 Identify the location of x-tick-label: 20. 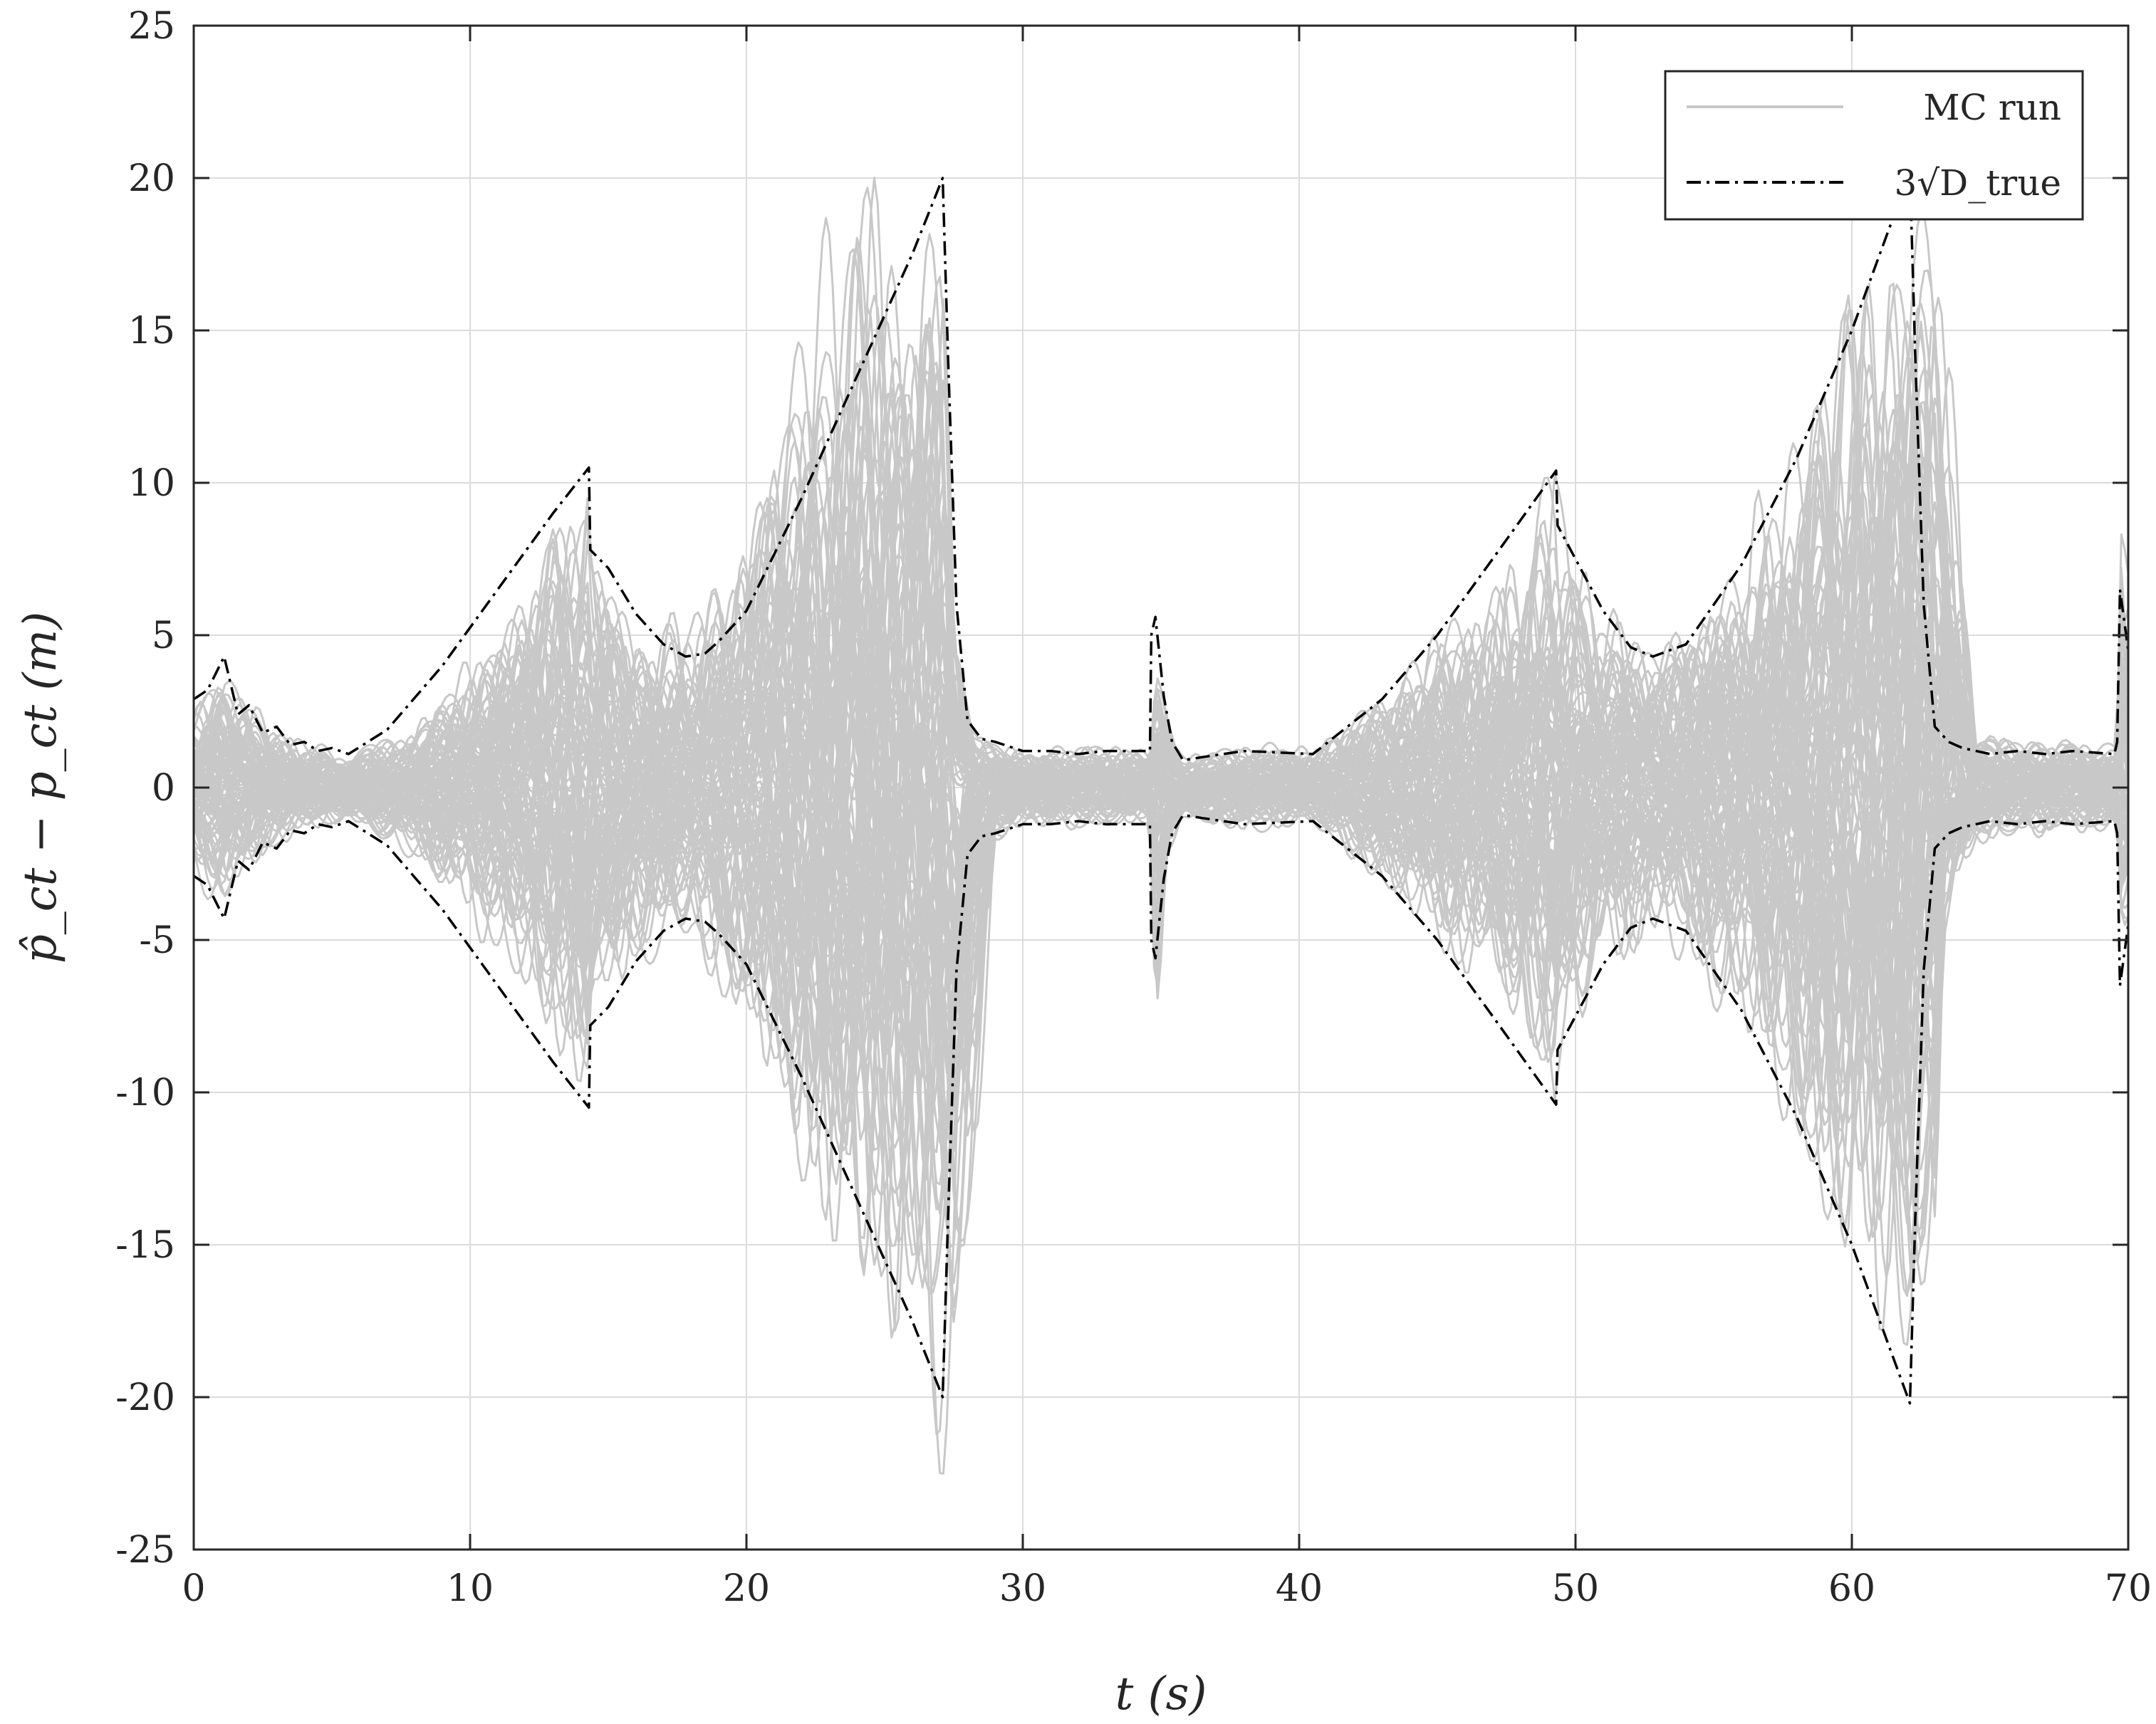
(746, 1588).